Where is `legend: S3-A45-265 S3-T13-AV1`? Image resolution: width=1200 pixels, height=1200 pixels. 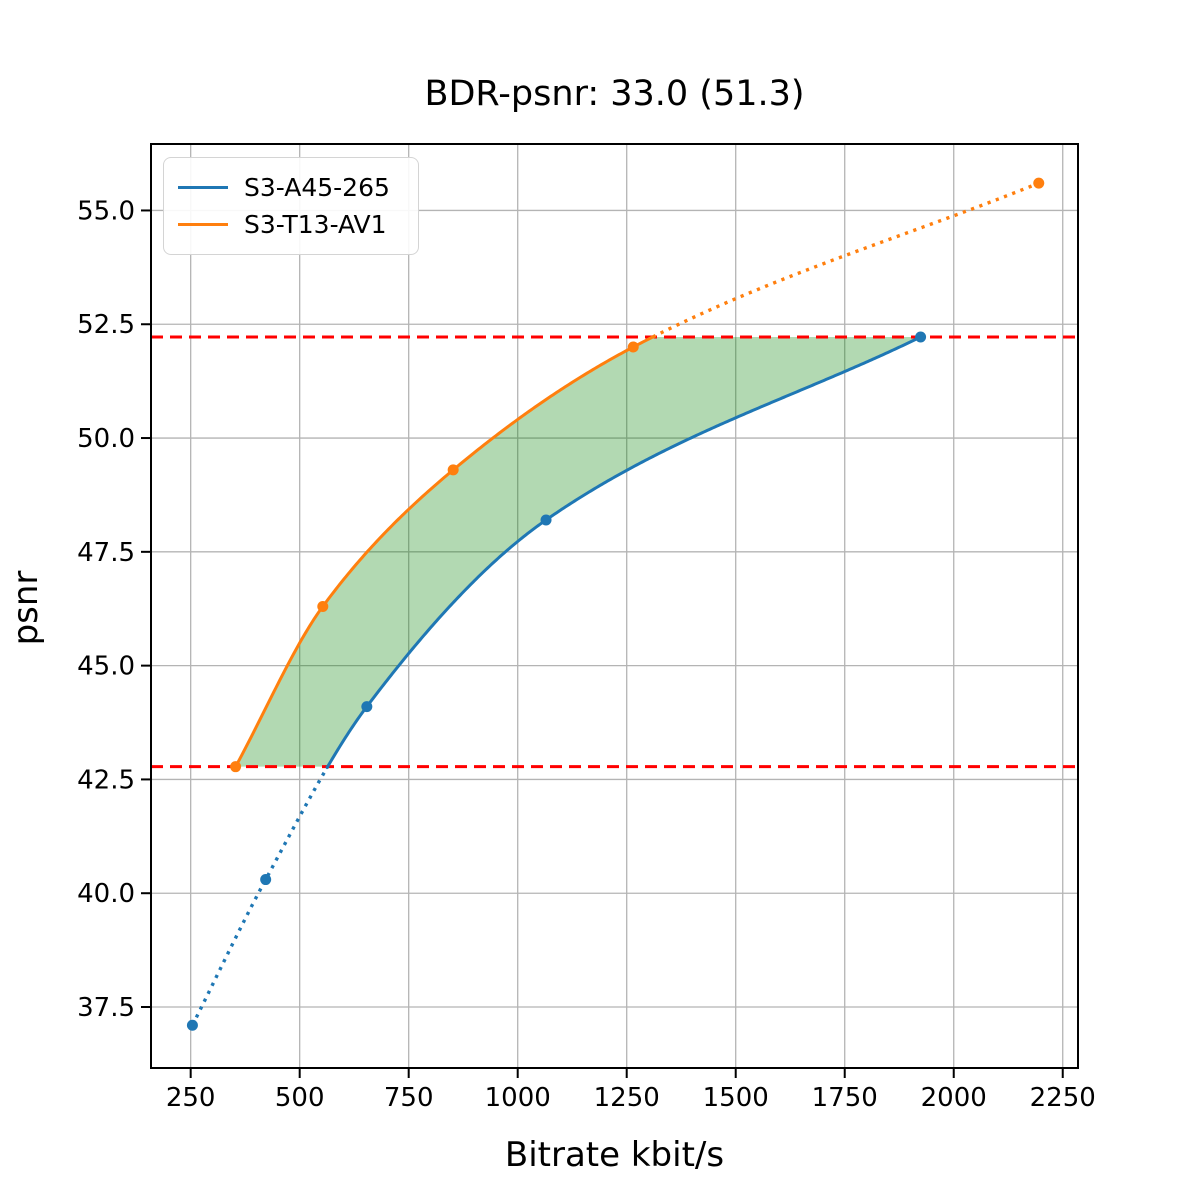 legend: S3-A45-265 S3-T13-AV1 is located at coordinates (291, 206).